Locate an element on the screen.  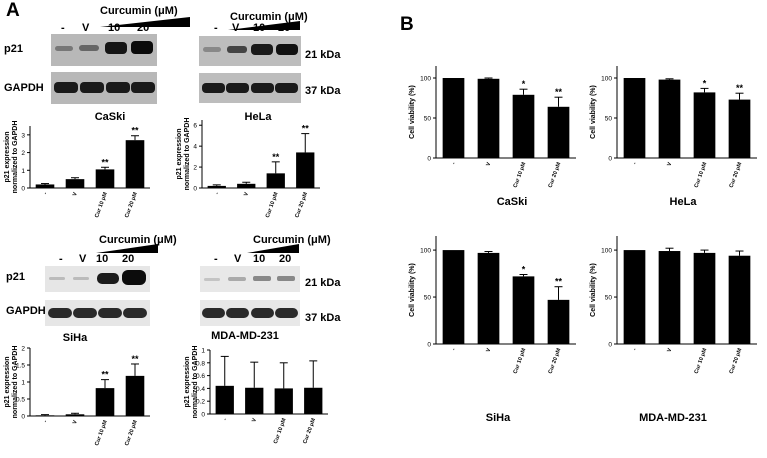
blot-strip-gapdh is located at coordinates (250, 88).